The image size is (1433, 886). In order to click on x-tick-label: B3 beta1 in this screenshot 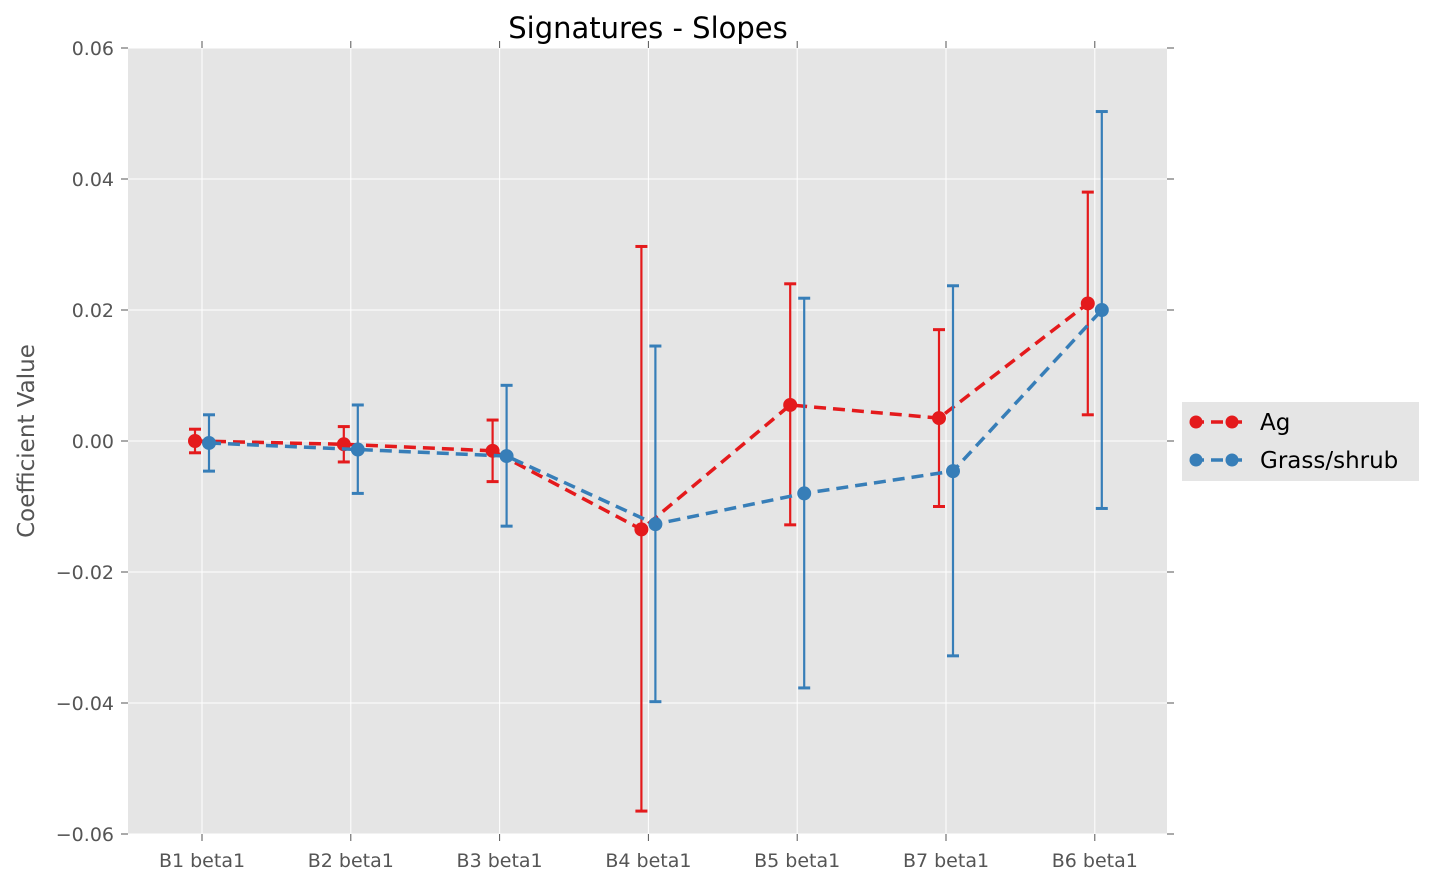, I will do `click(500, 861)`.